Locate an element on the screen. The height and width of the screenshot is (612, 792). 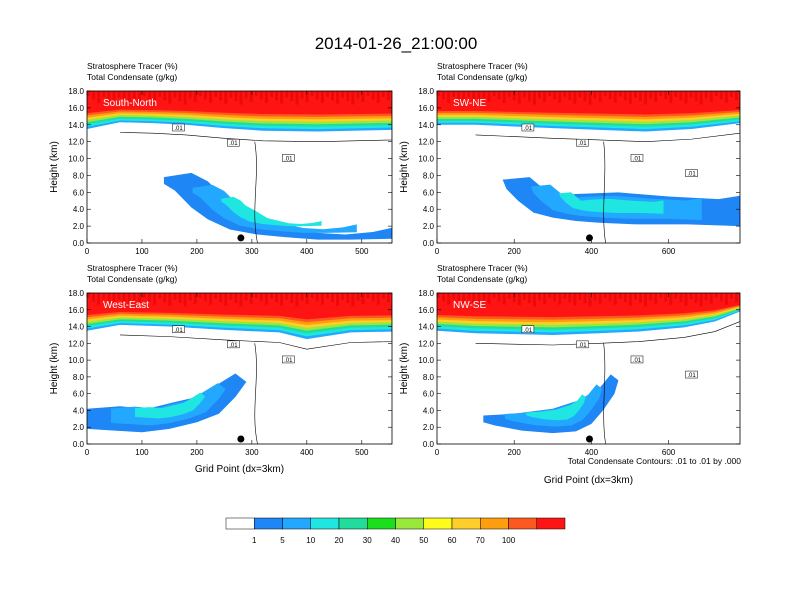
y-tick-label: 12.0 is located at coordinates (76, 142).